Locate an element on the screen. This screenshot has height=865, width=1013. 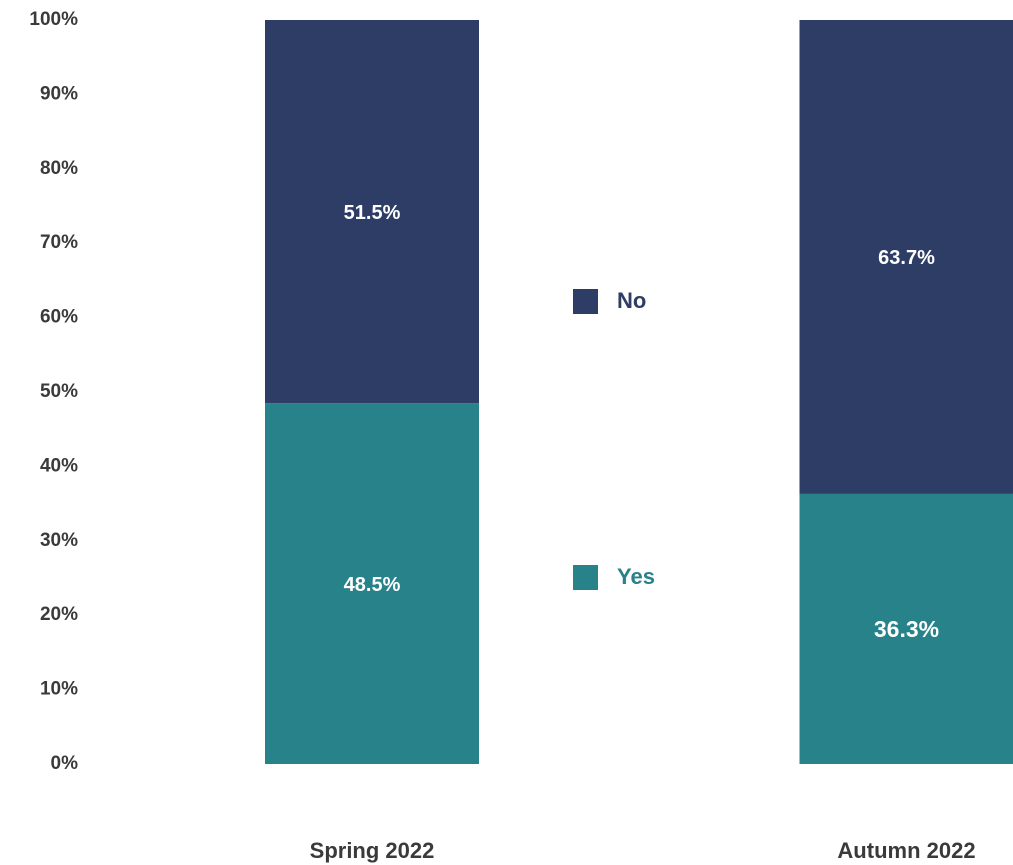
value-label: 48.5% is located at coordinates (372, 585).